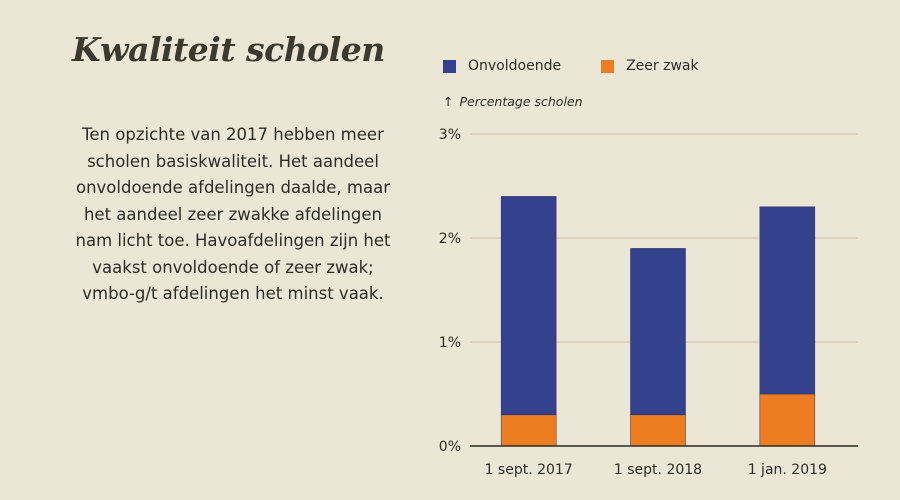 Image resolution: width=900 pixels, height=500 pixels. What do you see at coordinates (658, 470) in the screenshot?
I see `x-tick-label: 1 sept. 2018` at bounding box center [658, 470].